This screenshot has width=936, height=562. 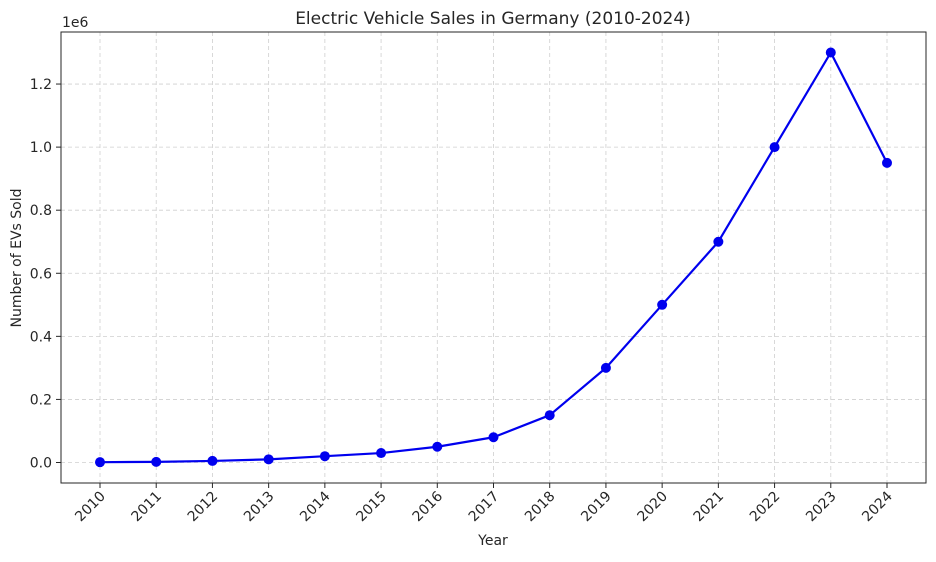 I want to click on y-tick-label: 0.8, so click(x=41, y=211).